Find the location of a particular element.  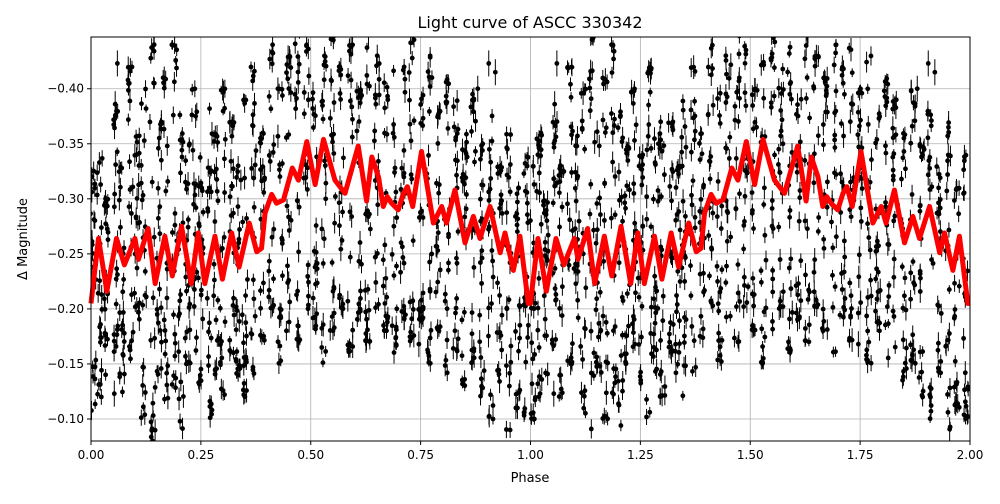

x-tick-label: 1.25 is located at coordinates (640, 455).